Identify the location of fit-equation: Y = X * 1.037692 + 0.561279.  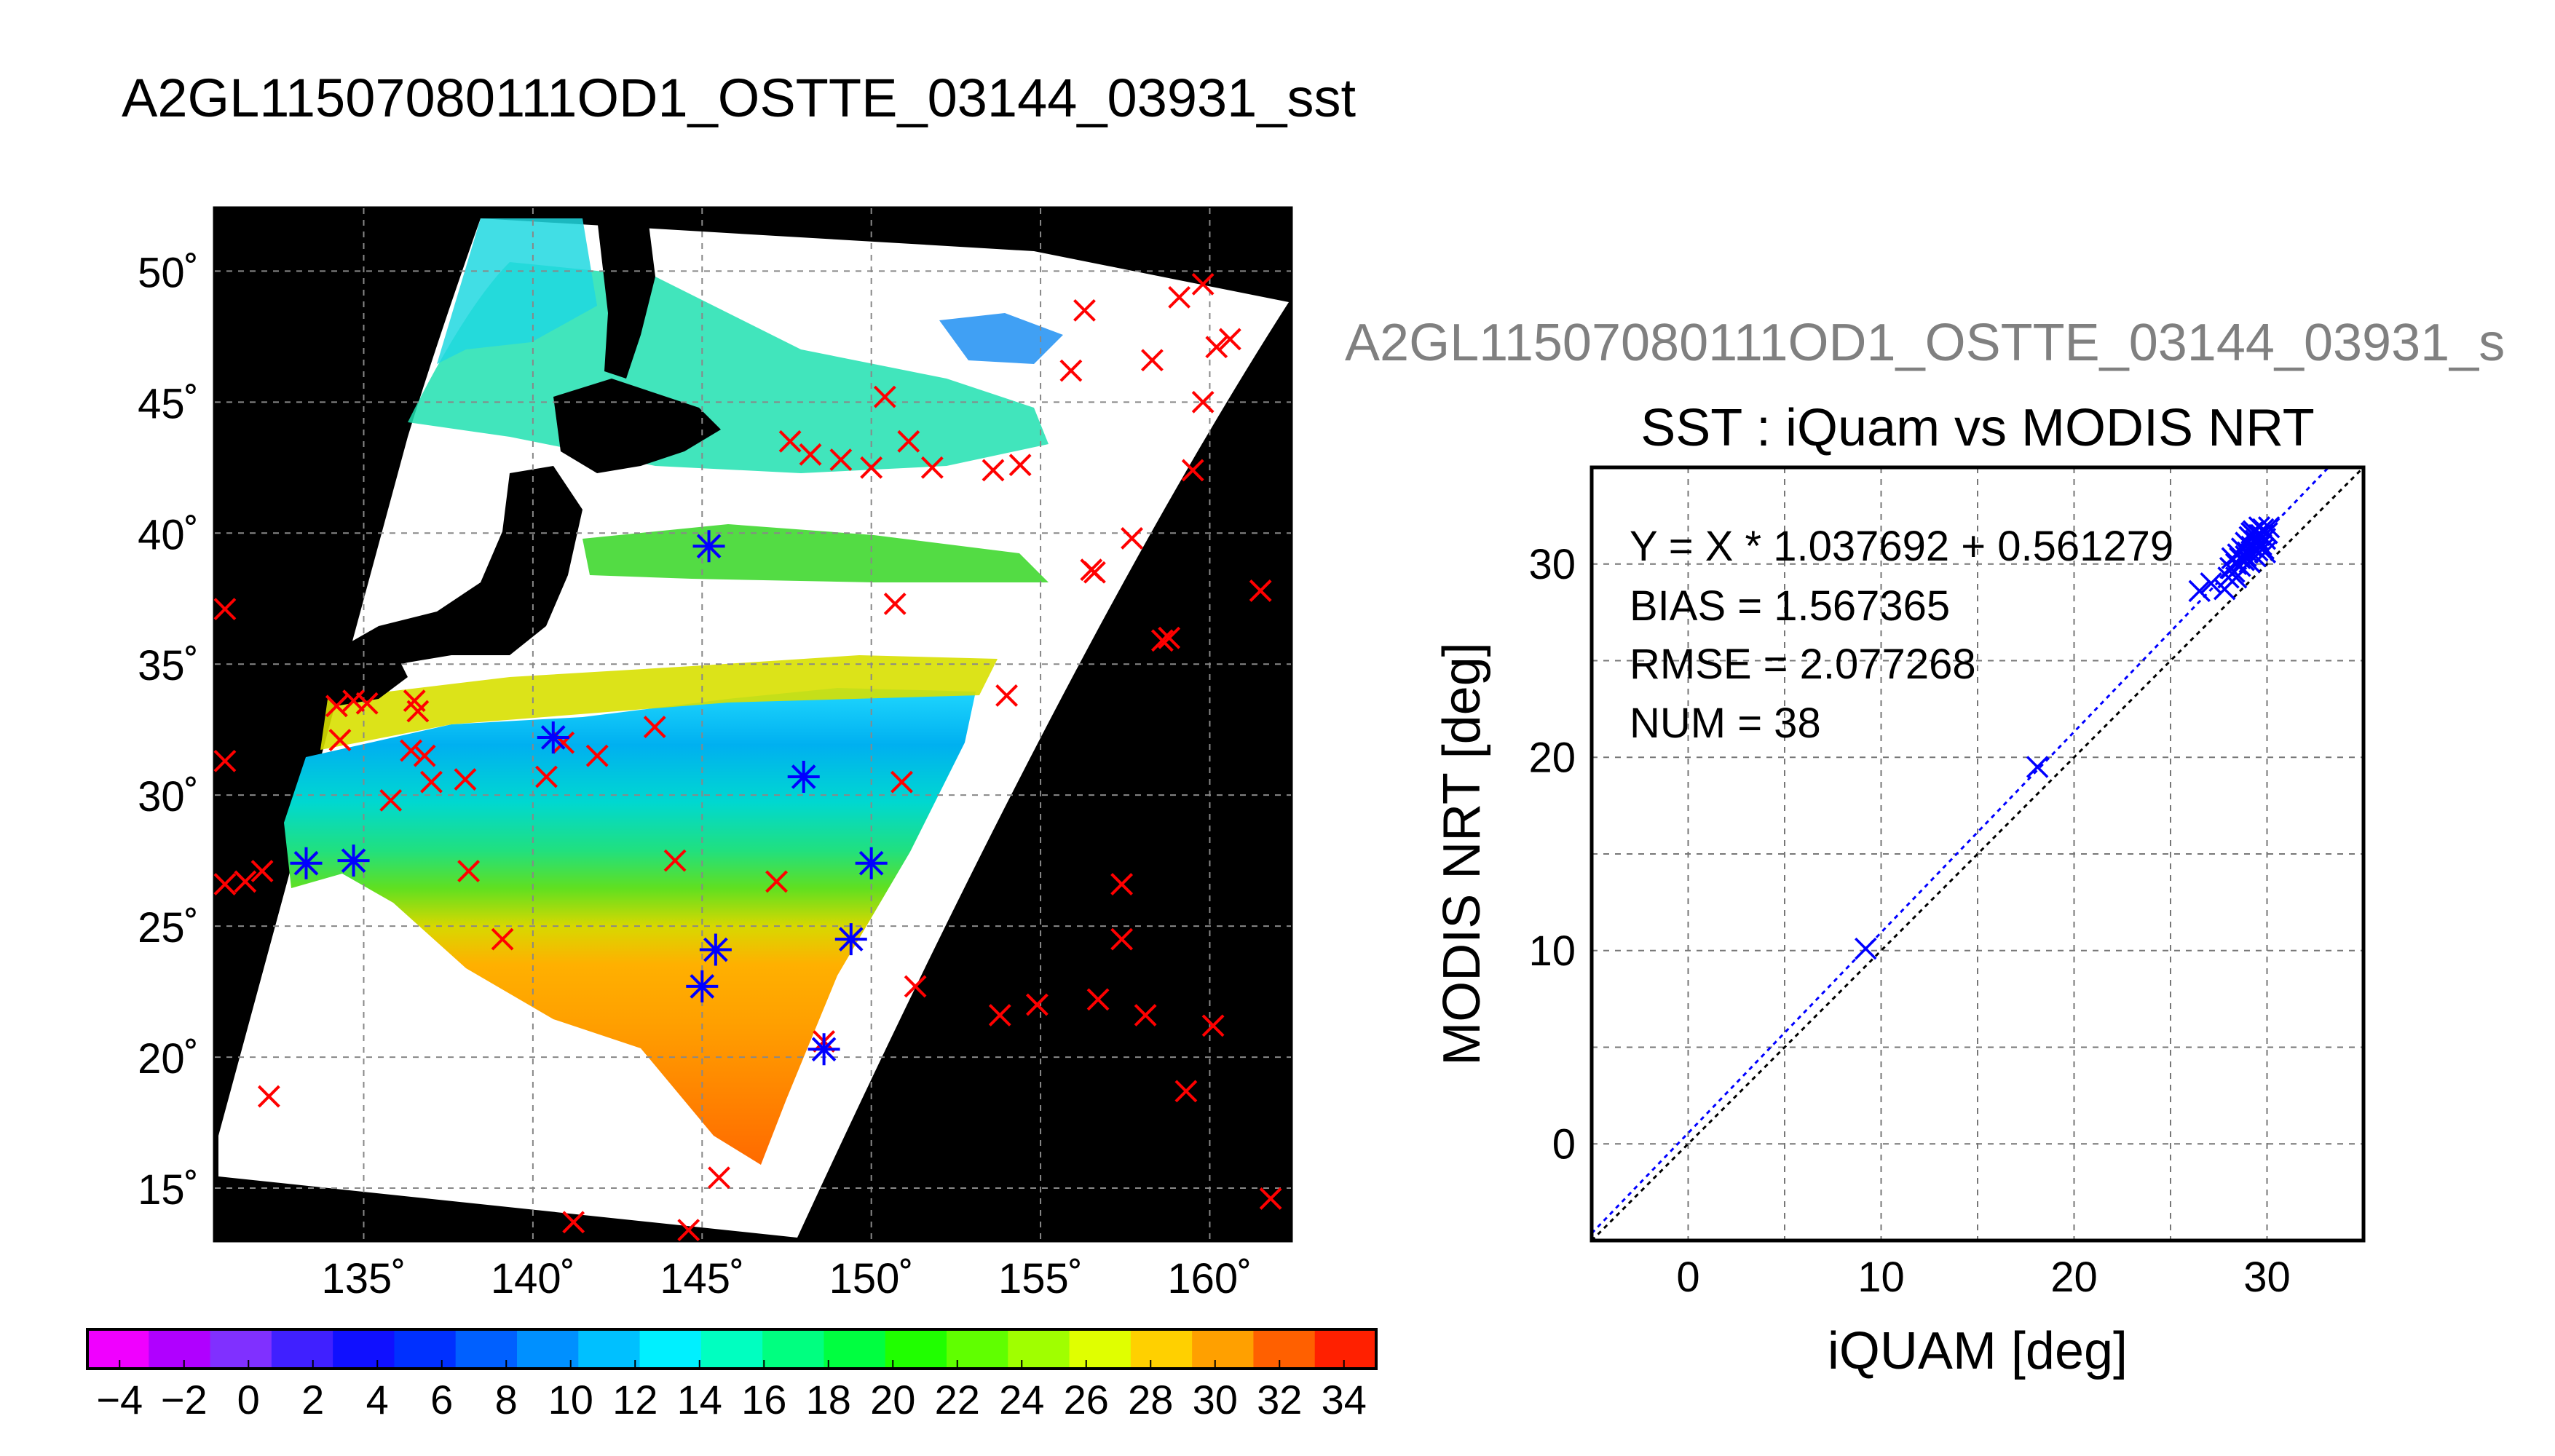
(1901, 546).